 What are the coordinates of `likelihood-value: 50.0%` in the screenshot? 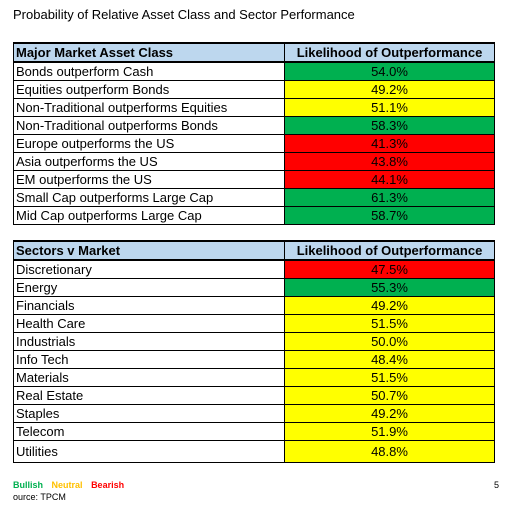 It's located at (389, 341).